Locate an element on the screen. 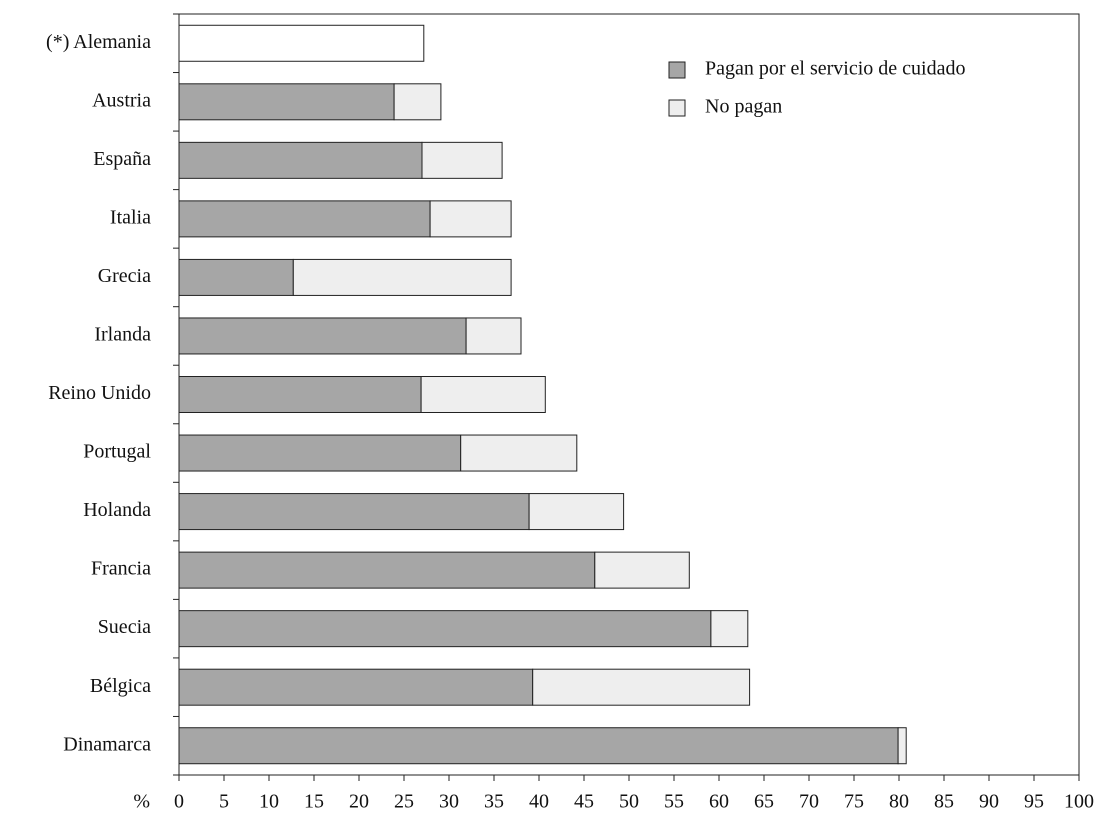 This screenshot has height=816, width=1101. x-tick-label: 100 is located at coordinates (1079, 802).